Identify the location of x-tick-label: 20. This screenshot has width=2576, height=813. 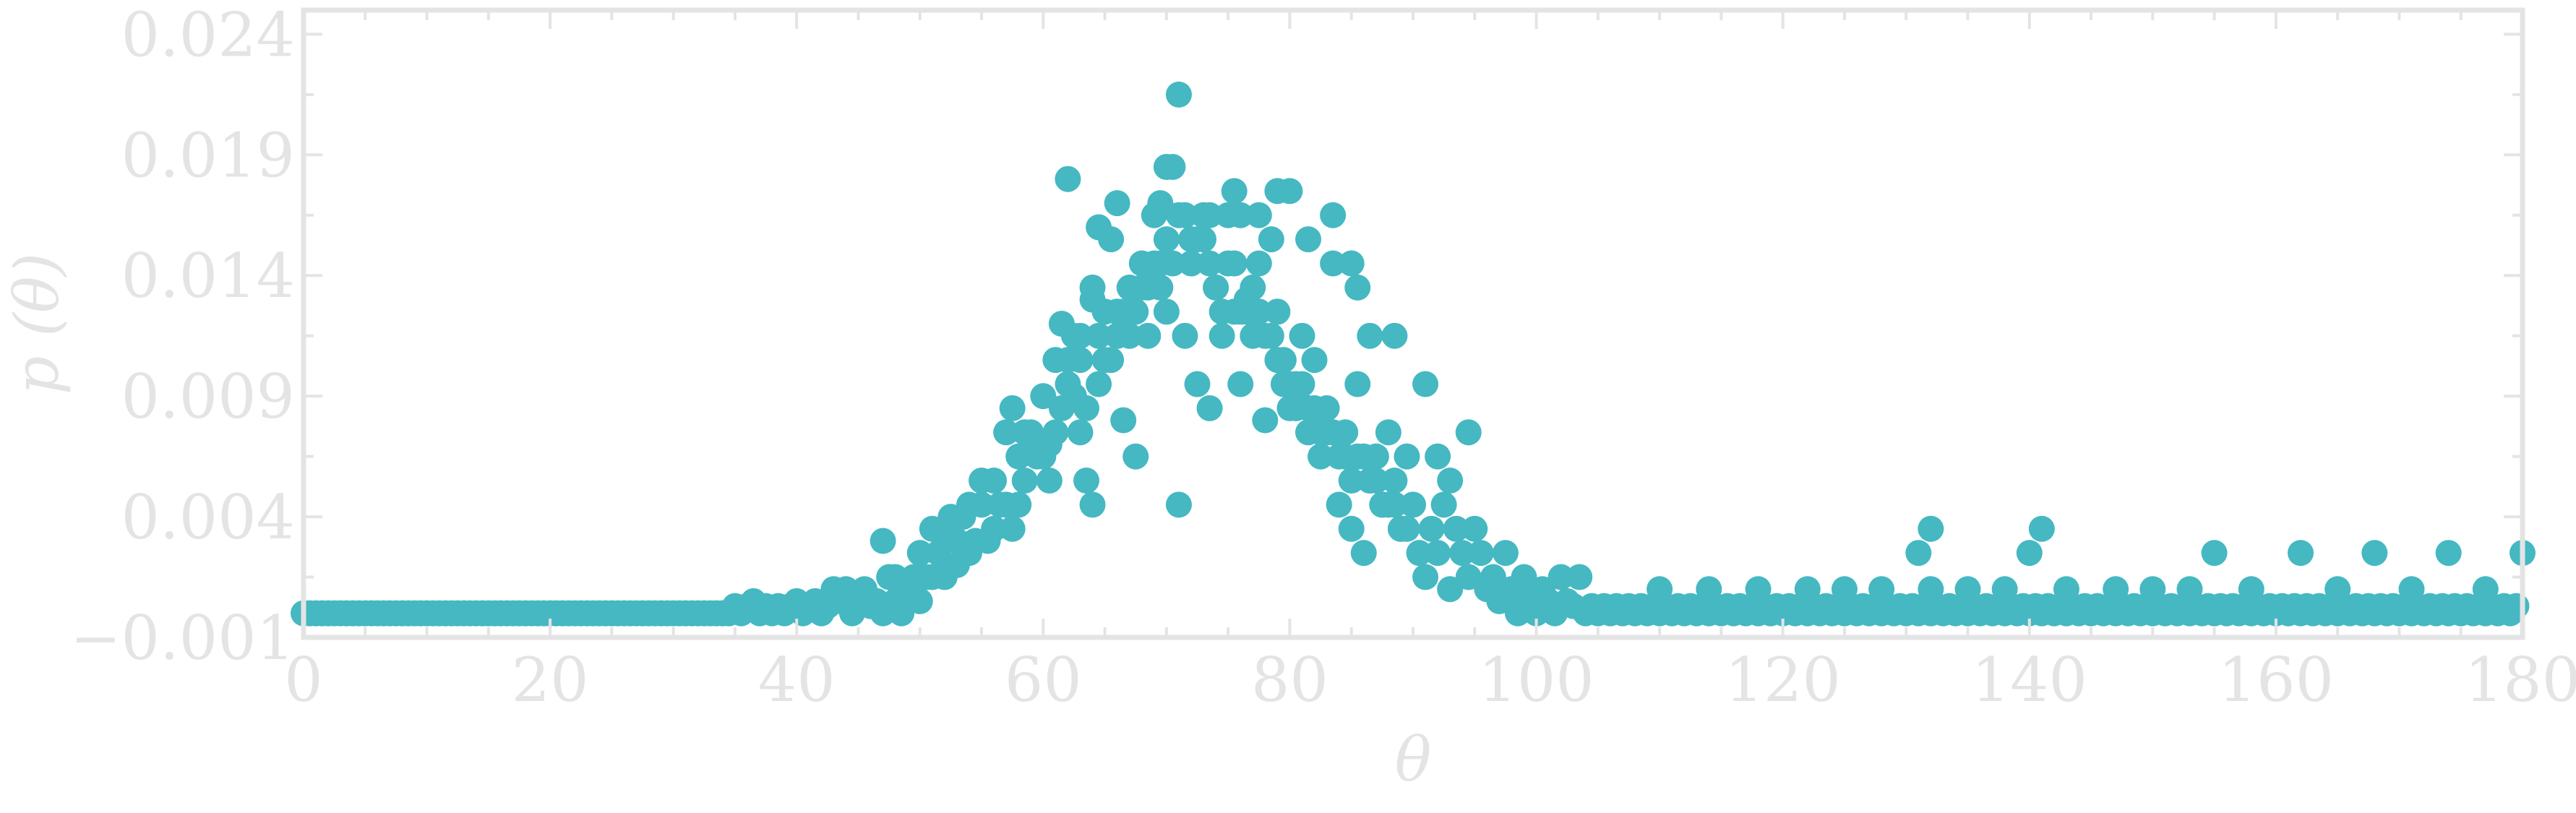
(551, 680).